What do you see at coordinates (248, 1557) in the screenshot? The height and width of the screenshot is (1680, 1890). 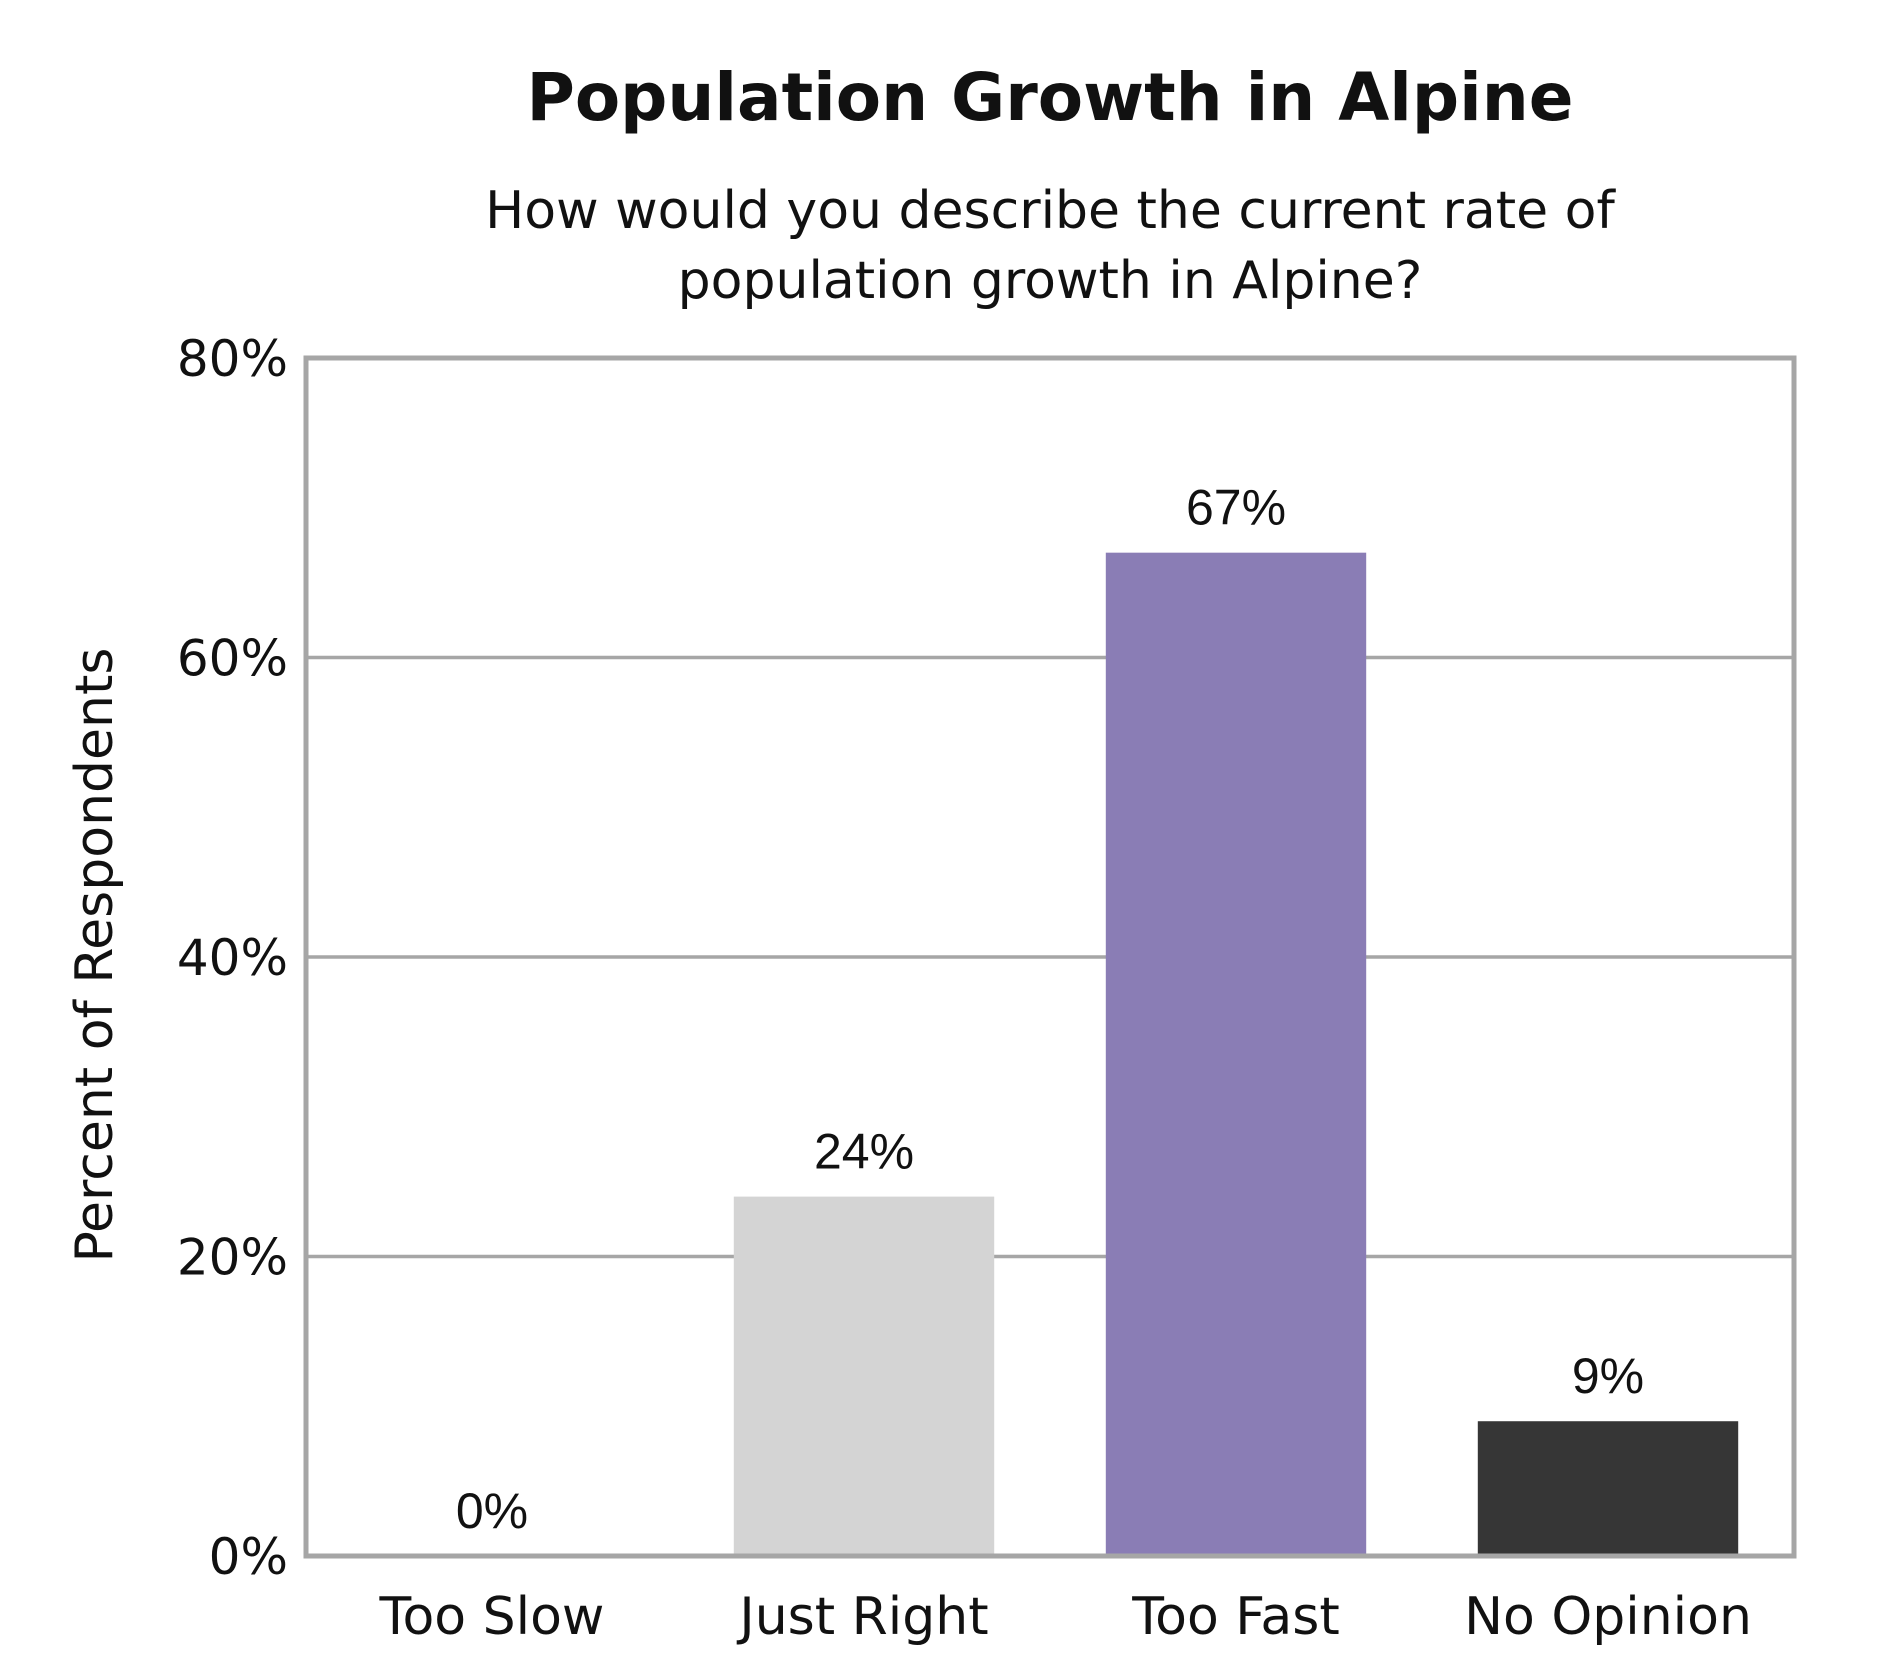 I see `y-tick-label: 0%` at bounding box center [248, 1557].